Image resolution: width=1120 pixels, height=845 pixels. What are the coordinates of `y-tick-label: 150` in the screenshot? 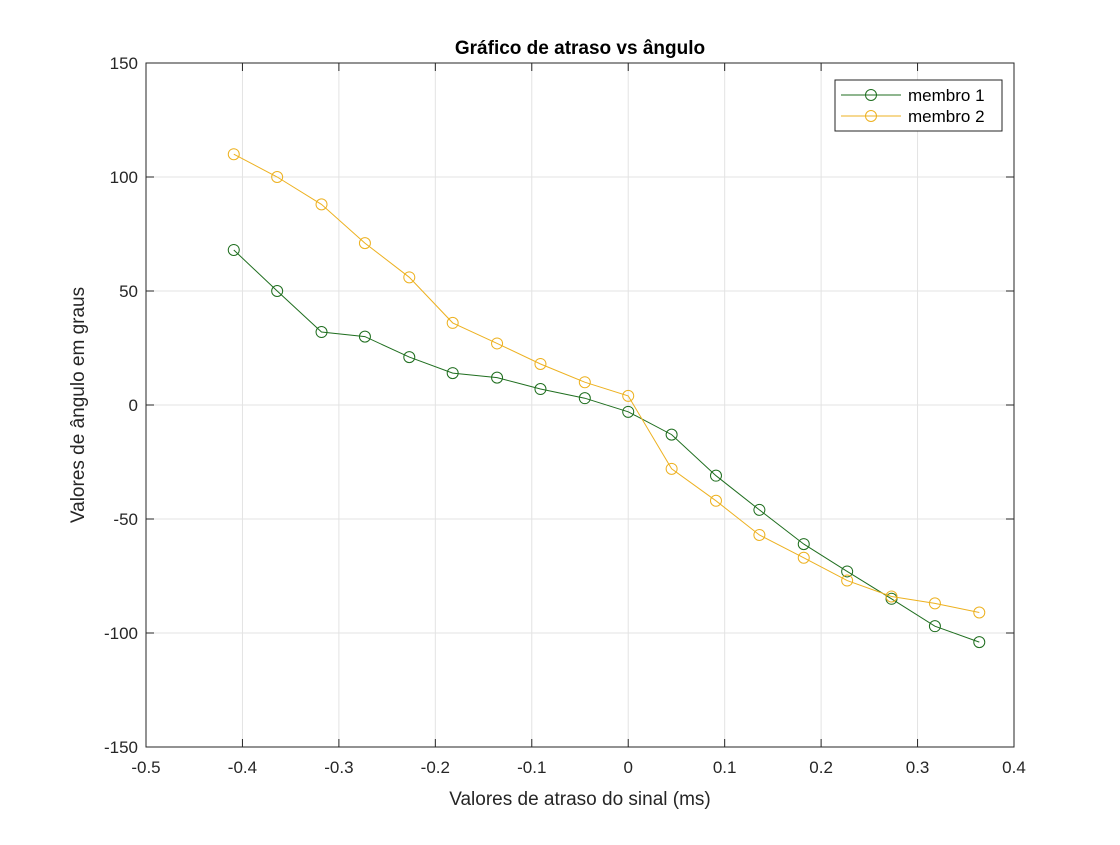 It's located at (124, 63).